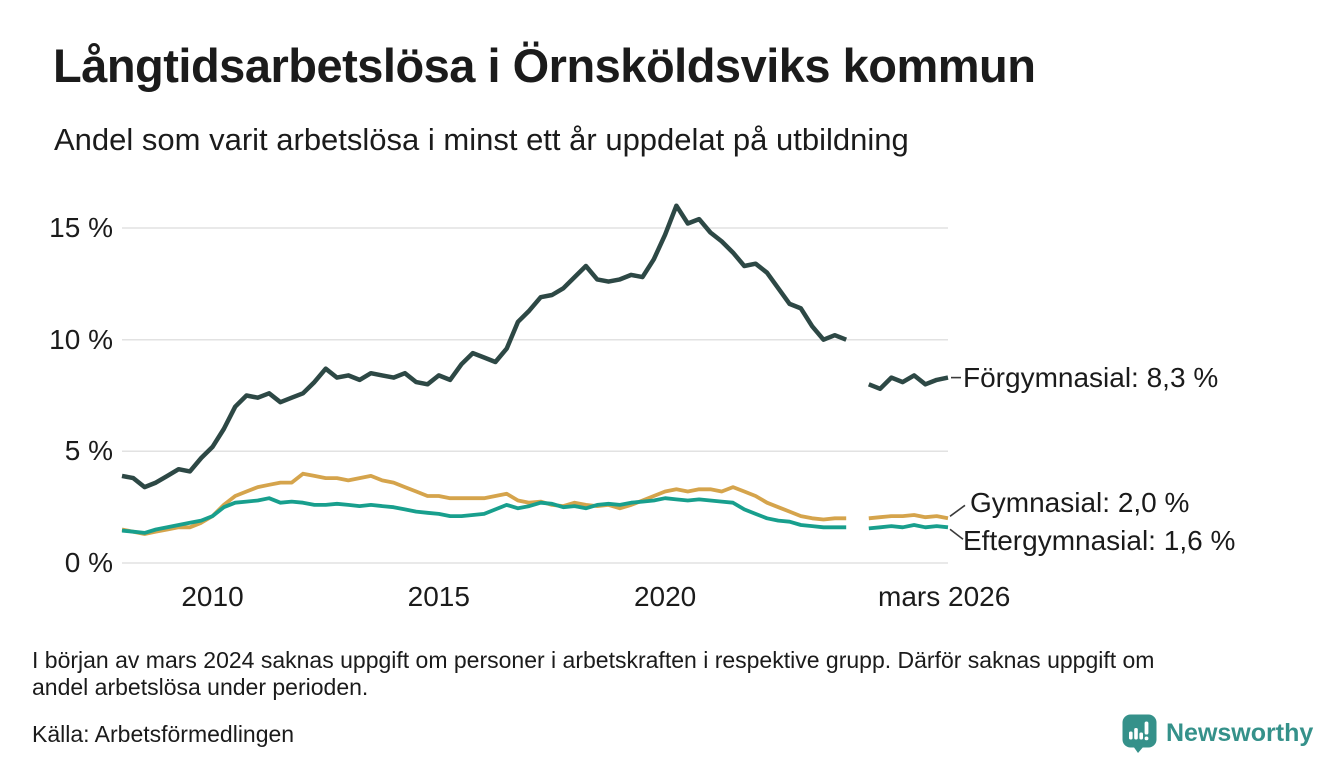  What do you see at coordinates (1240, 733) in the screenshot?
I see `newsworthy-wordmark: Newsworthy` at bounding box center [1240, 733].